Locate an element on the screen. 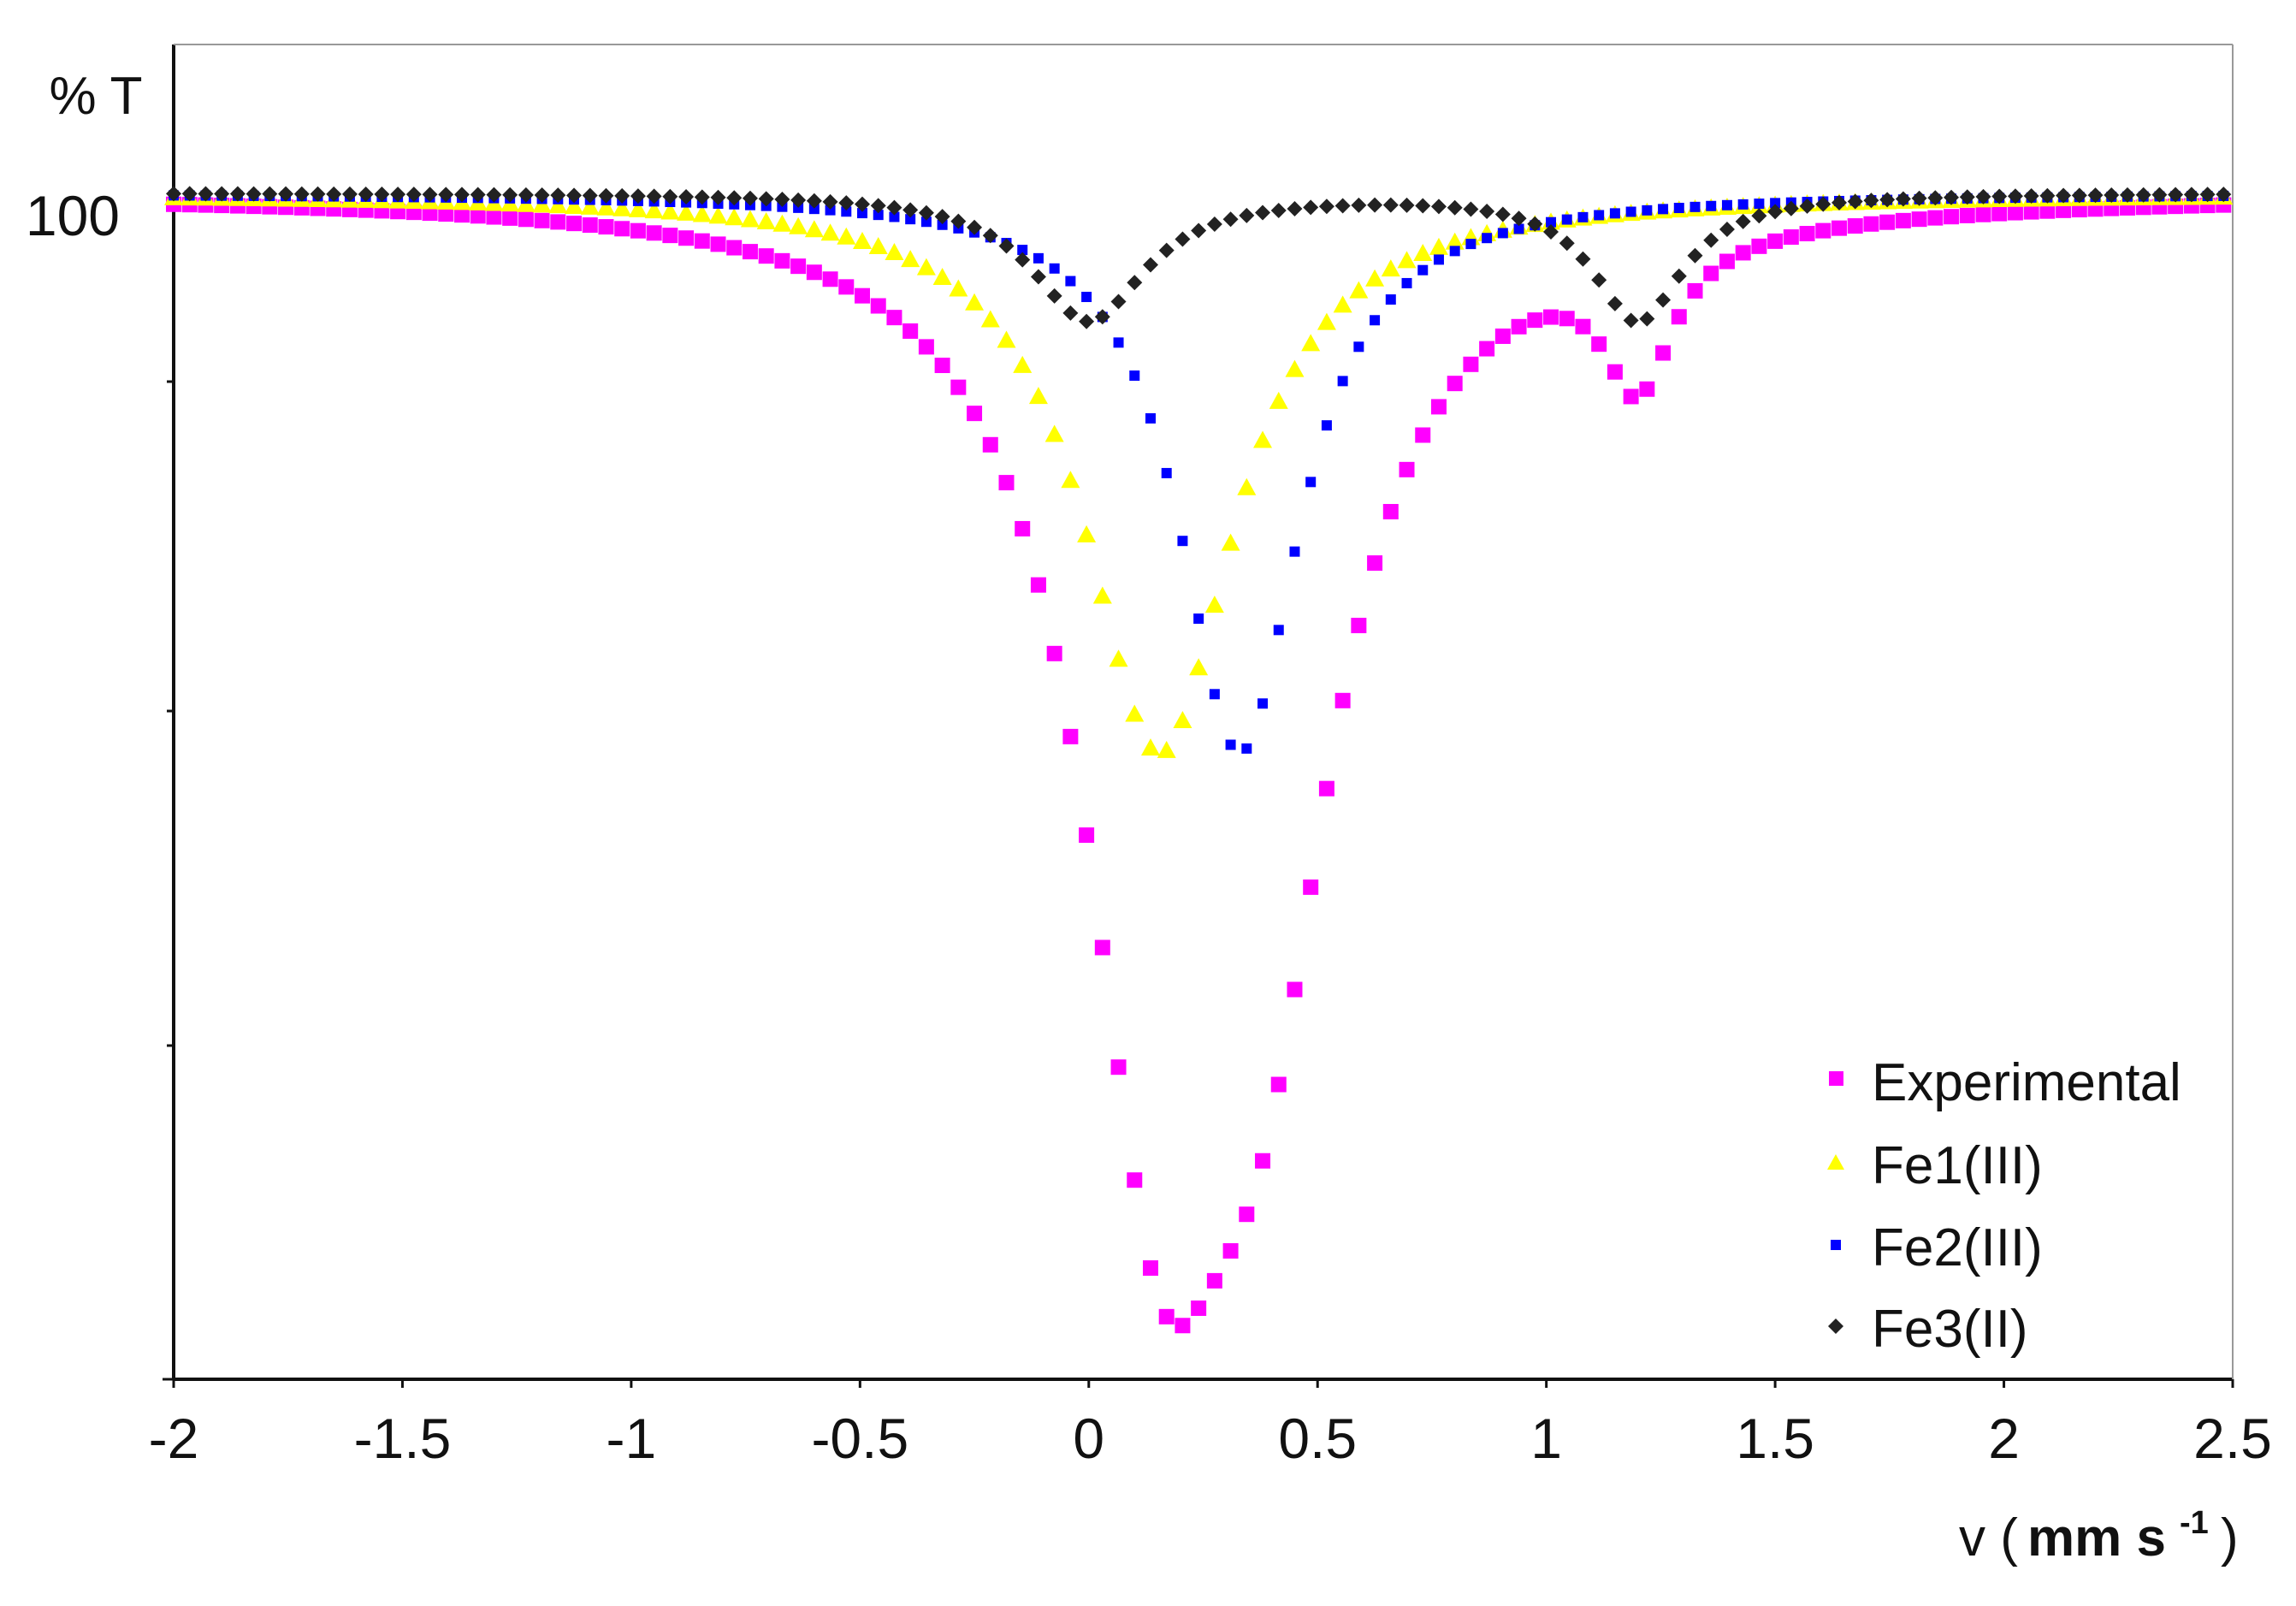 This screenshot has height=1606, width=2296. x-tick-label: -1 is located at coordinates (632, 1438).